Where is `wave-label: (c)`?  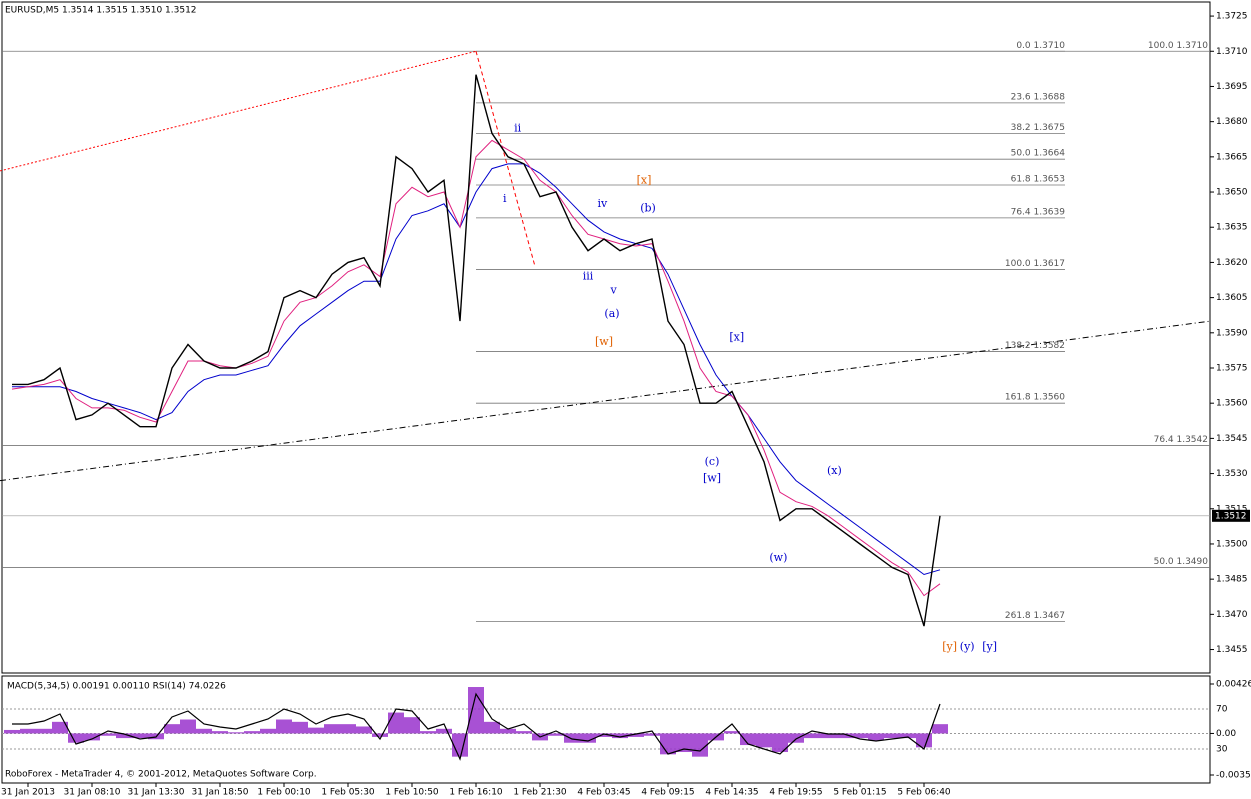 wave-label: (c) is located at coordinates (712, 461).